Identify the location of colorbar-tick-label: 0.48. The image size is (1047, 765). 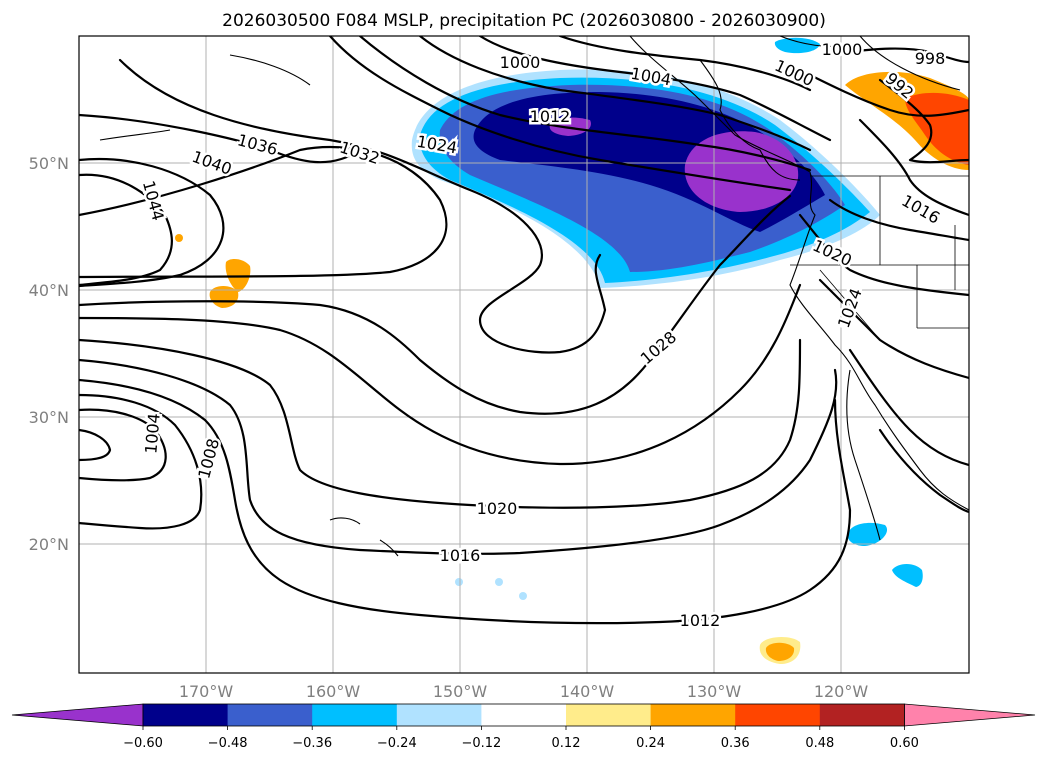
(819, 743).